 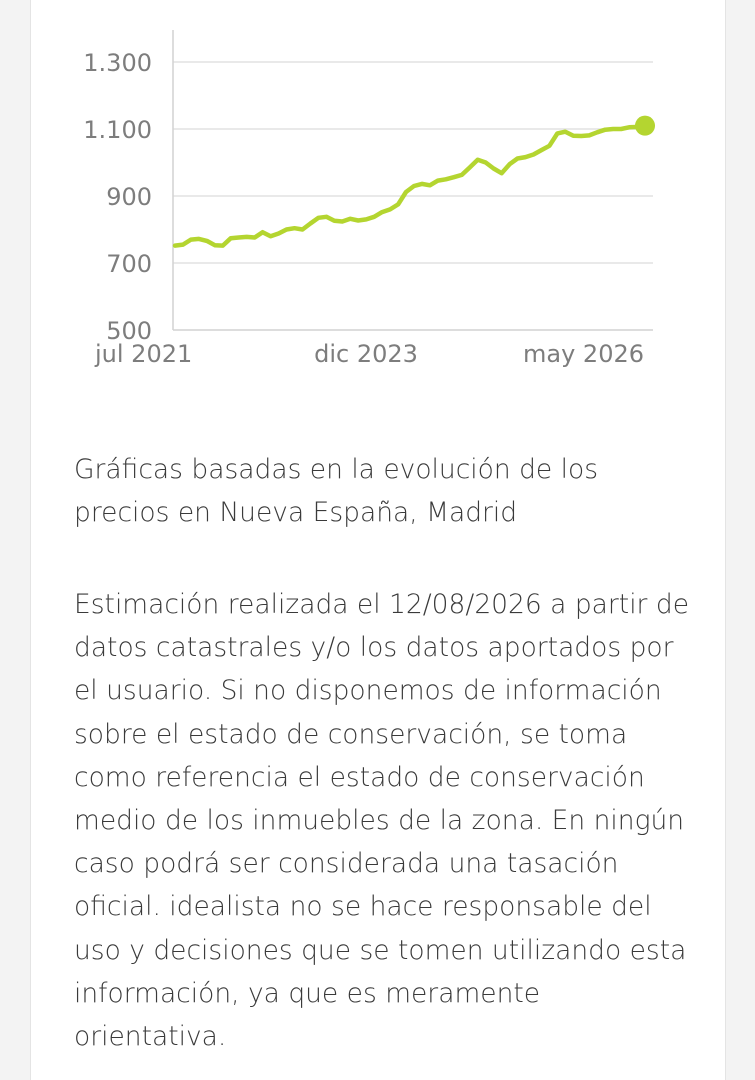 I want to click on y-tick-label: 700, so click(x=129, y=264).